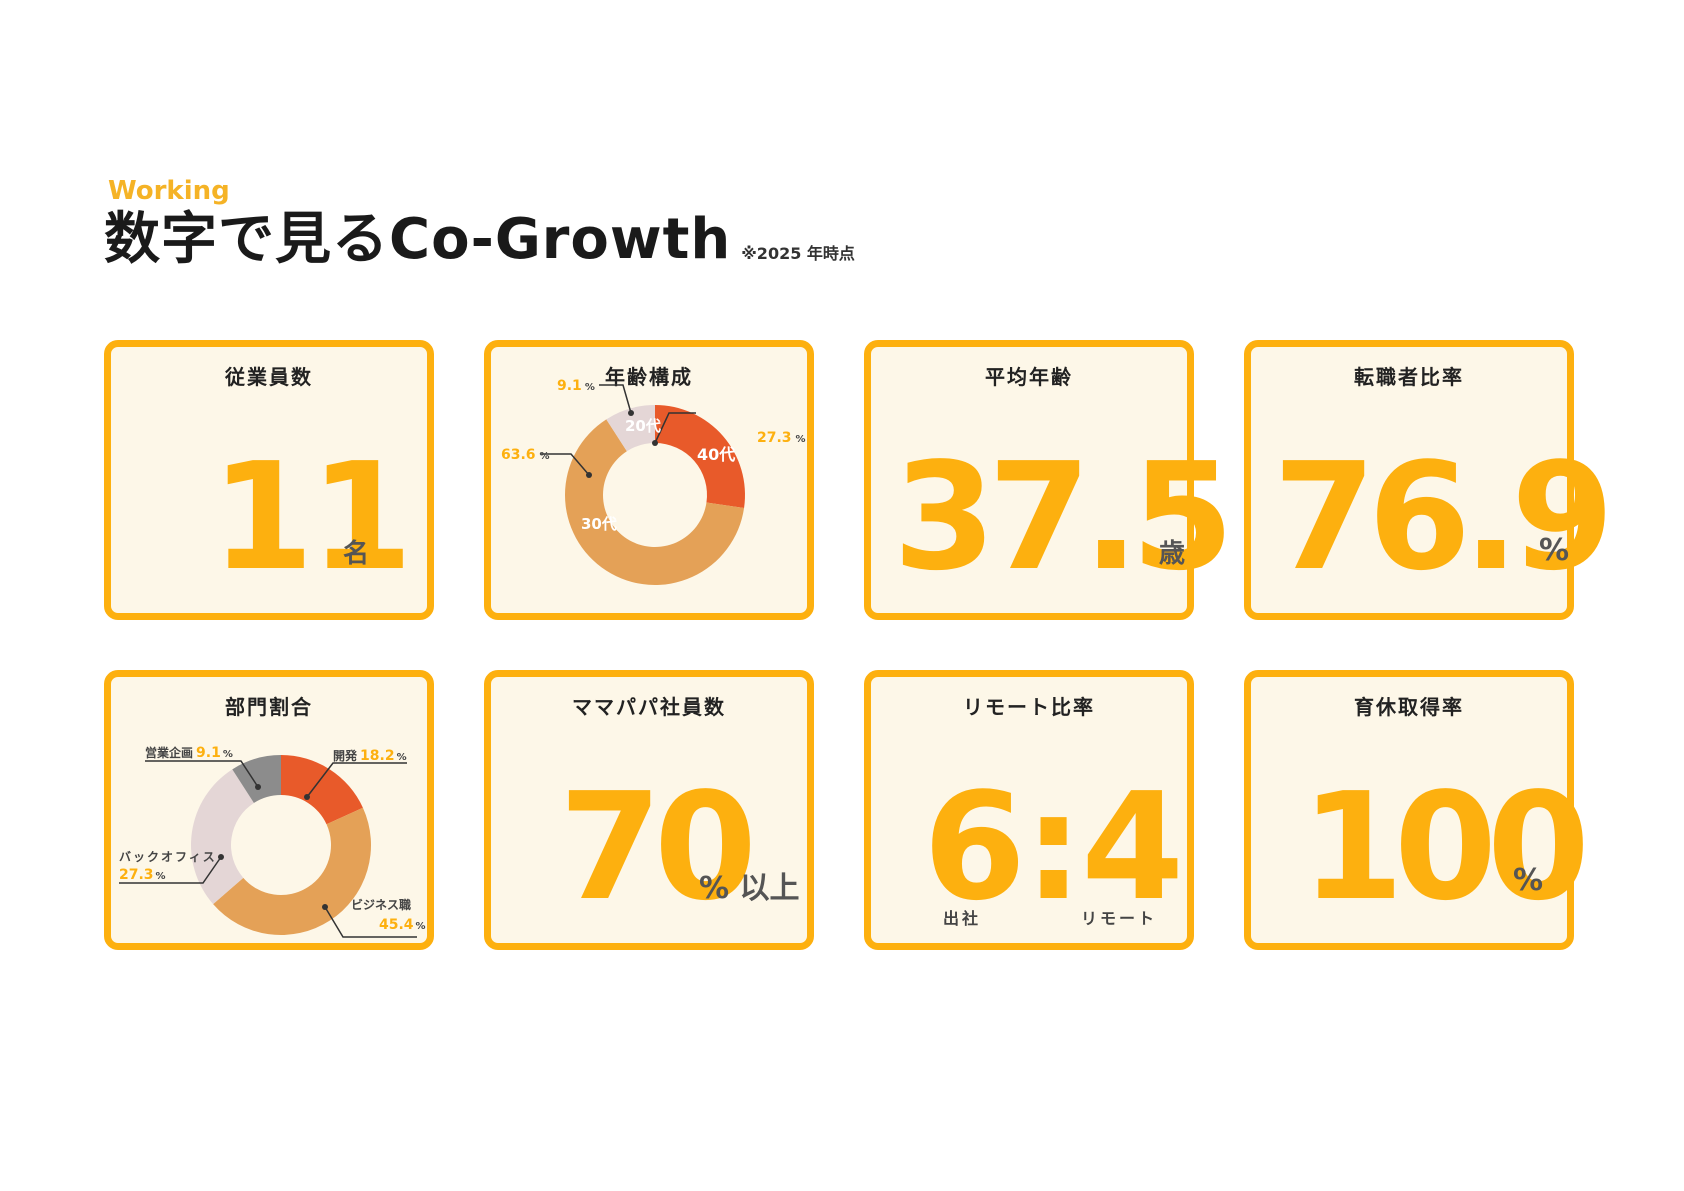  I want to click on slice-label-20s: 20代, so click(643, 426).